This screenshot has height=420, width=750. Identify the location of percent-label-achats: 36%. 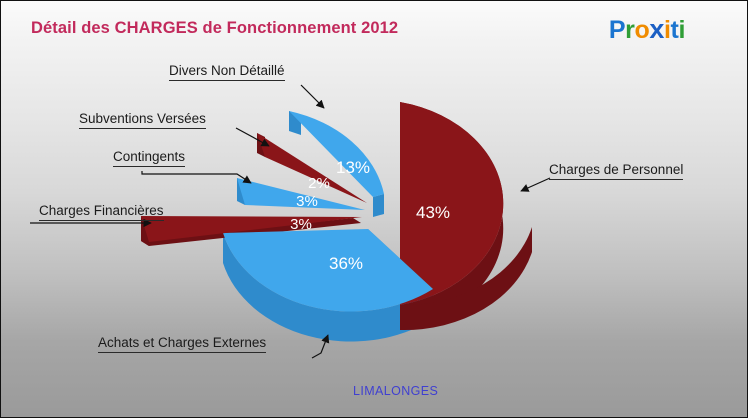
(346, 263).